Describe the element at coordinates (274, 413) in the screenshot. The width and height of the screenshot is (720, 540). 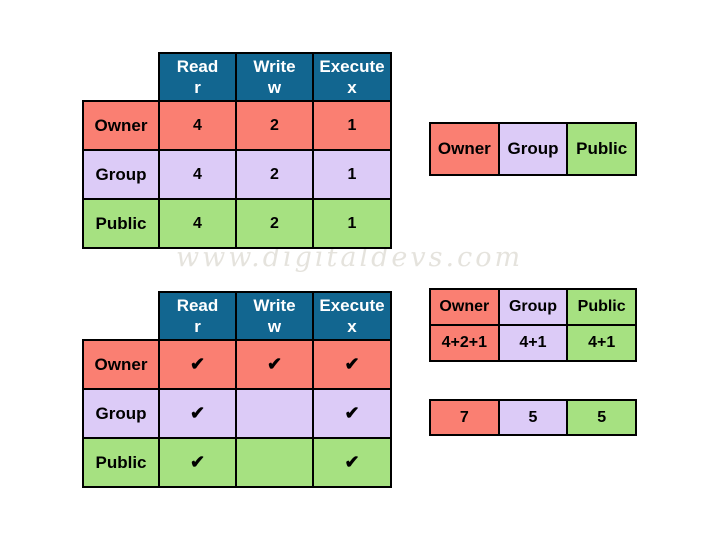
I see `check-group-write` at that location.